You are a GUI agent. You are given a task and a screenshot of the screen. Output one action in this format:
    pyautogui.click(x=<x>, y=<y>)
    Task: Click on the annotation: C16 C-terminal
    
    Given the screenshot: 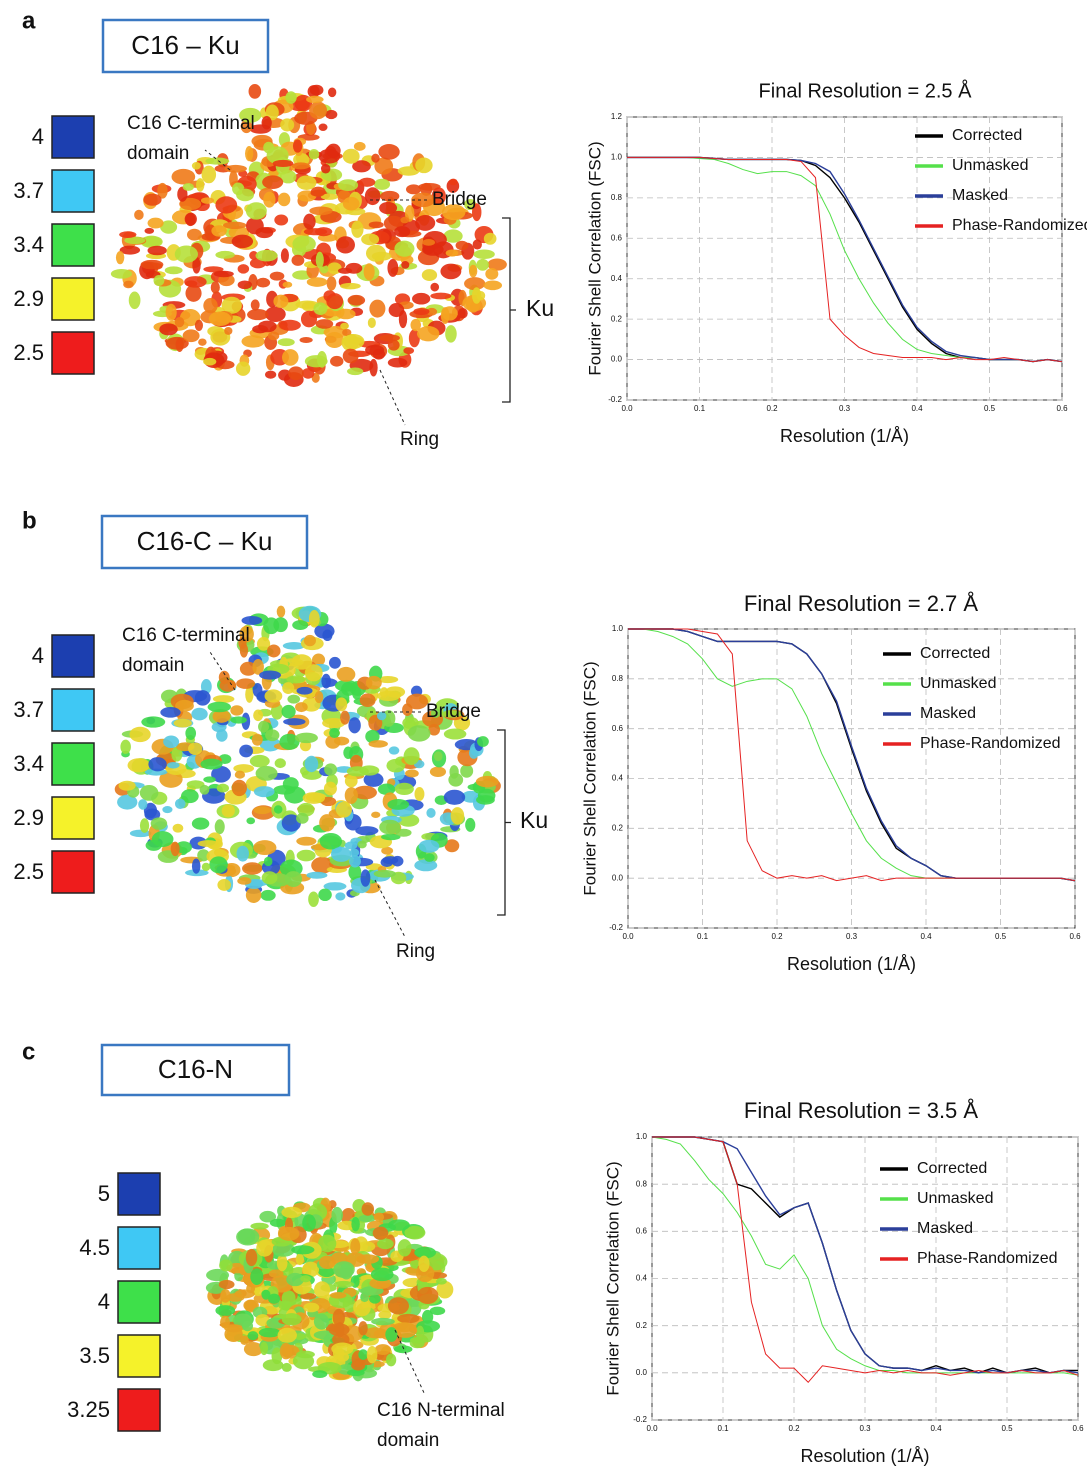 What is the action you would take?
    pyautogui.click(x=186, y=635)
    